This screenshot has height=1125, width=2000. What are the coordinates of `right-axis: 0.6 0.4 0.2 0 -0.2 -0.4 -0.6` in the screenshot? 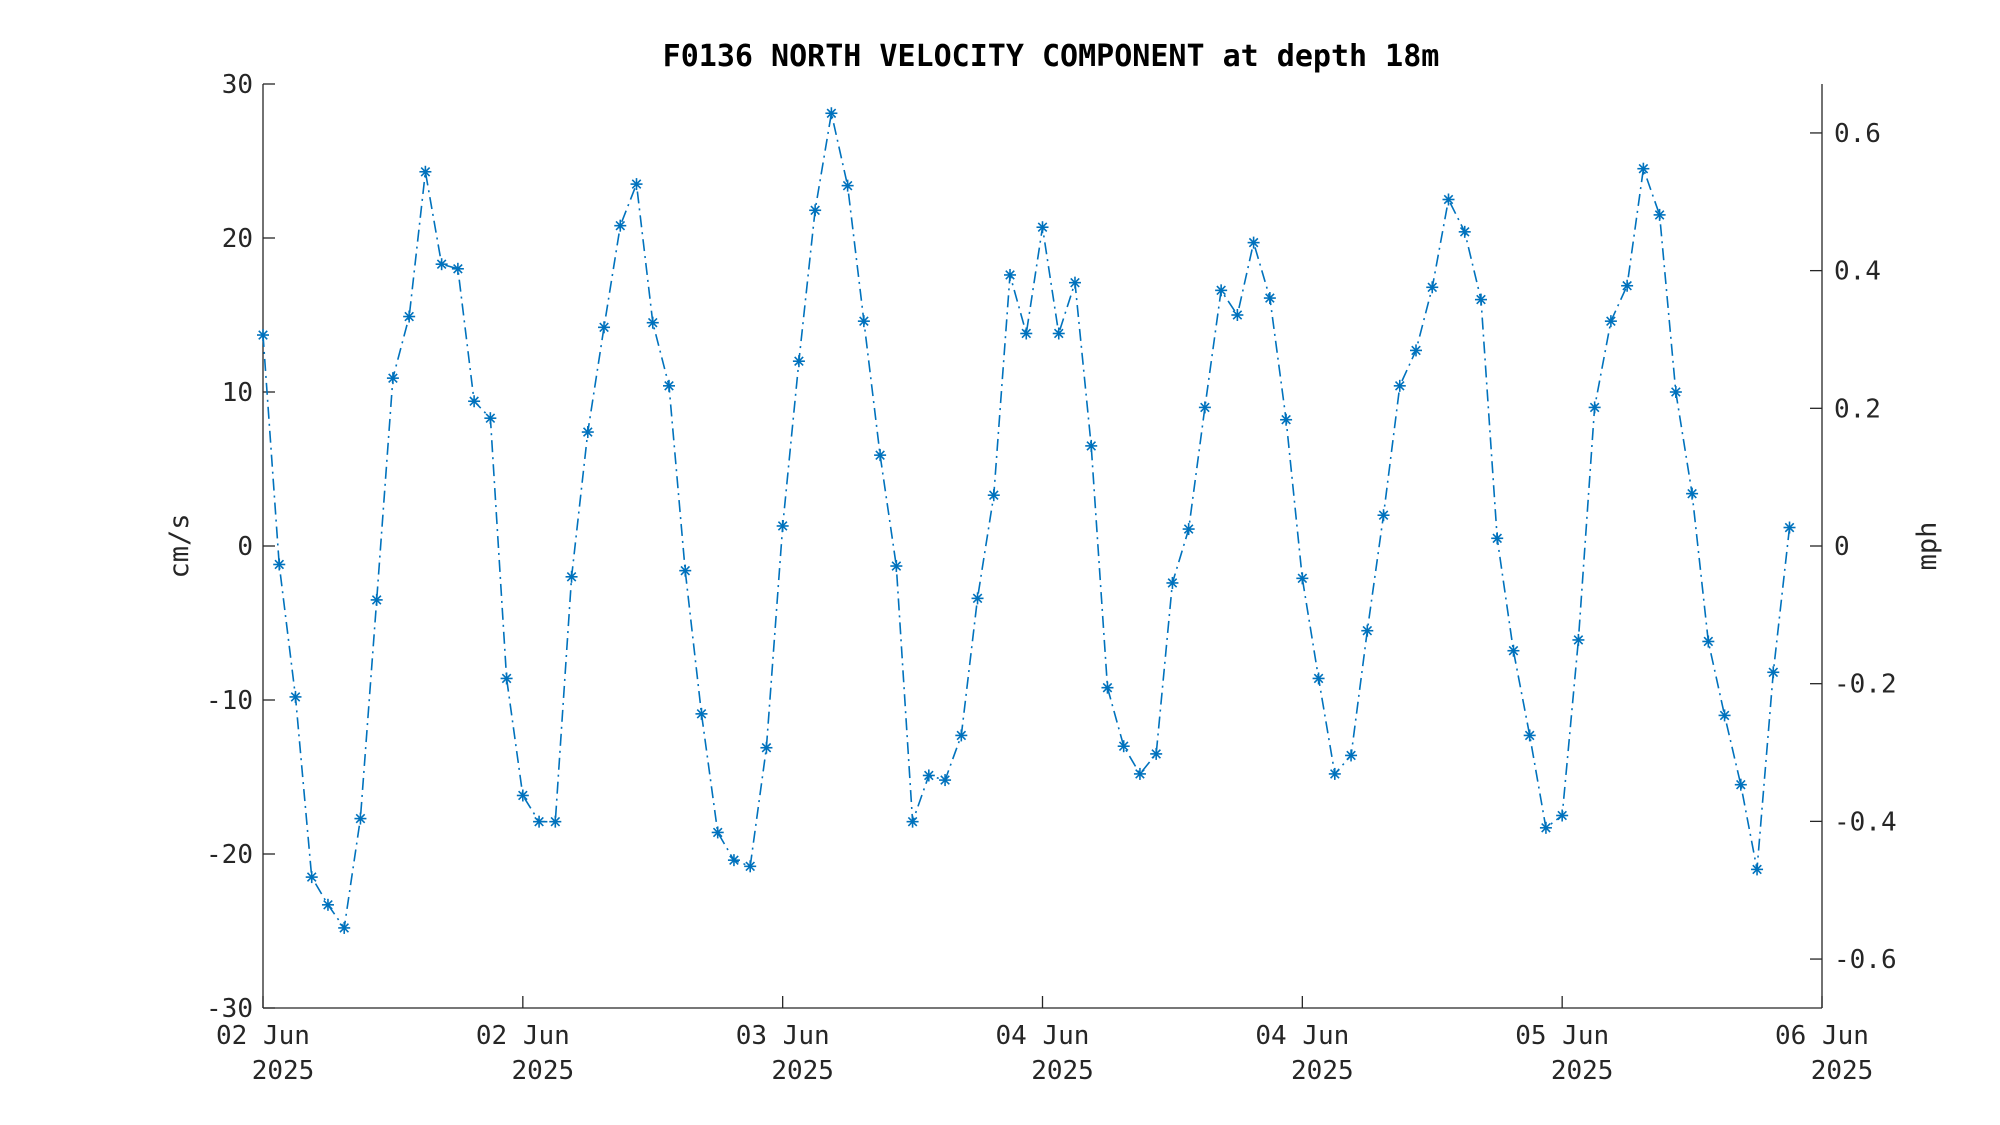 It's located at (1853, 546).